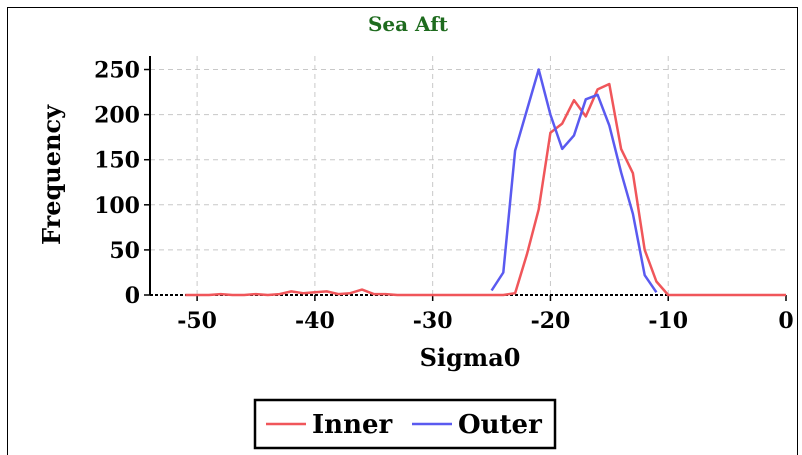 This screenshot has height=455, width=802. Describe the element at coordinates (551, 321) in the screenshot. I see `x-tick-label: -20` at that location.